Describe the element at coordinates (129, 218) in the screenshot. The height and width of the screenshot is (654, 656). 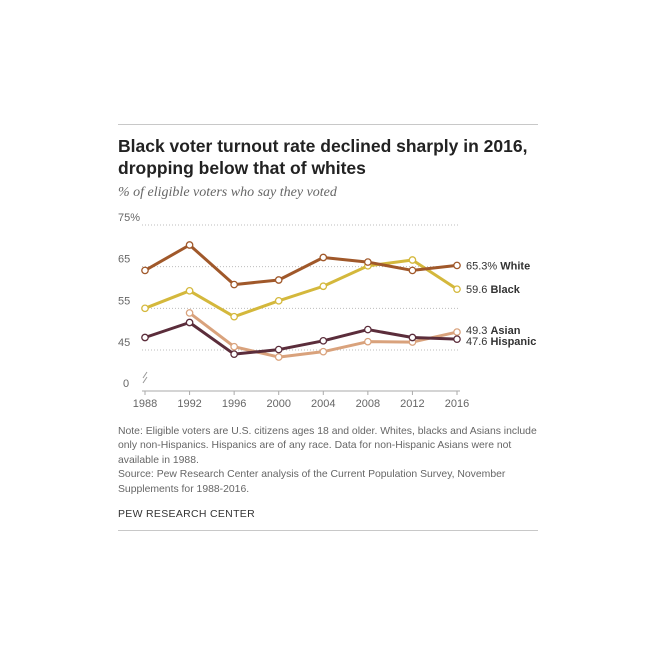
I see `y-tick-label: 75%` at that location.